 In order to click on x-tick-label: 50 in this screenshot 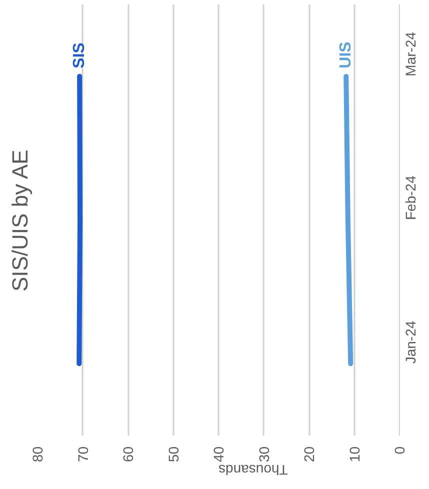, I will do `click(173, 454)`.